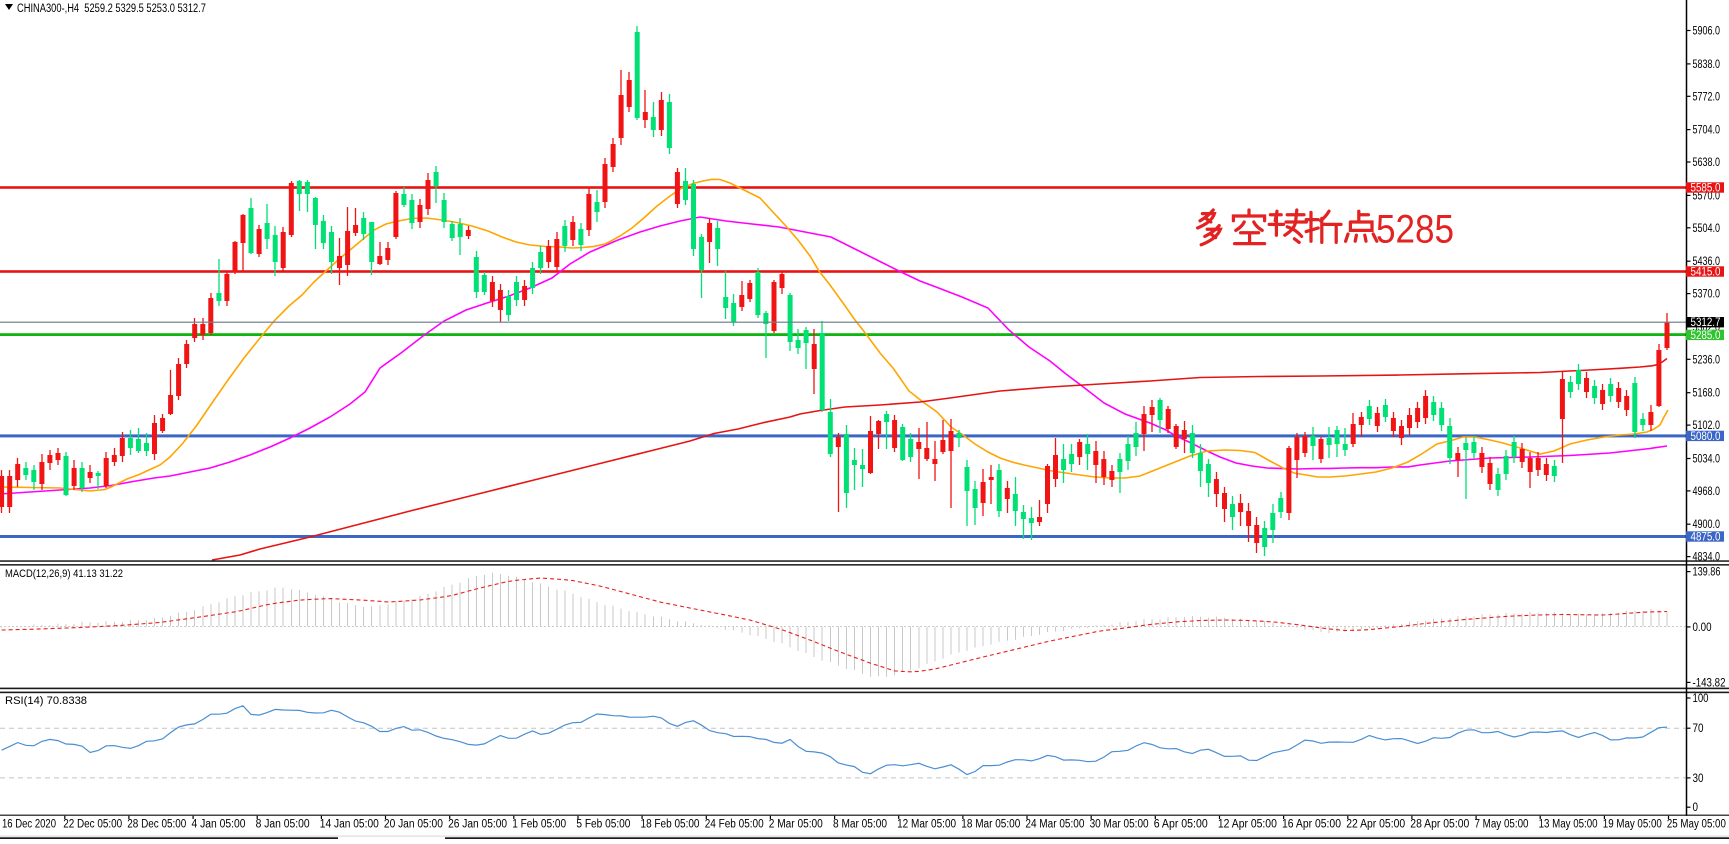 This screenshot has width=1729, height=844. What do you see at coordinates (990, 825) in the screenshot?
I see `svg-text: 18 Mar 05:00` at bounding box center [990, 825].